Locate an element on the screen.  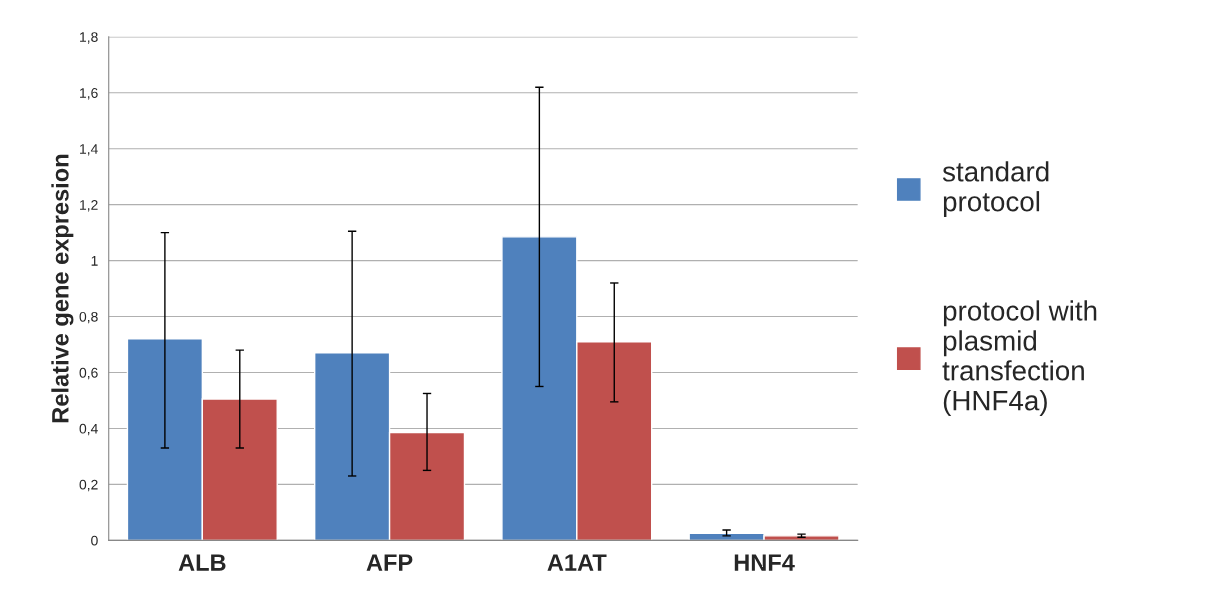
y-tick-label: 0,6 is located at coordinates (88, 373).